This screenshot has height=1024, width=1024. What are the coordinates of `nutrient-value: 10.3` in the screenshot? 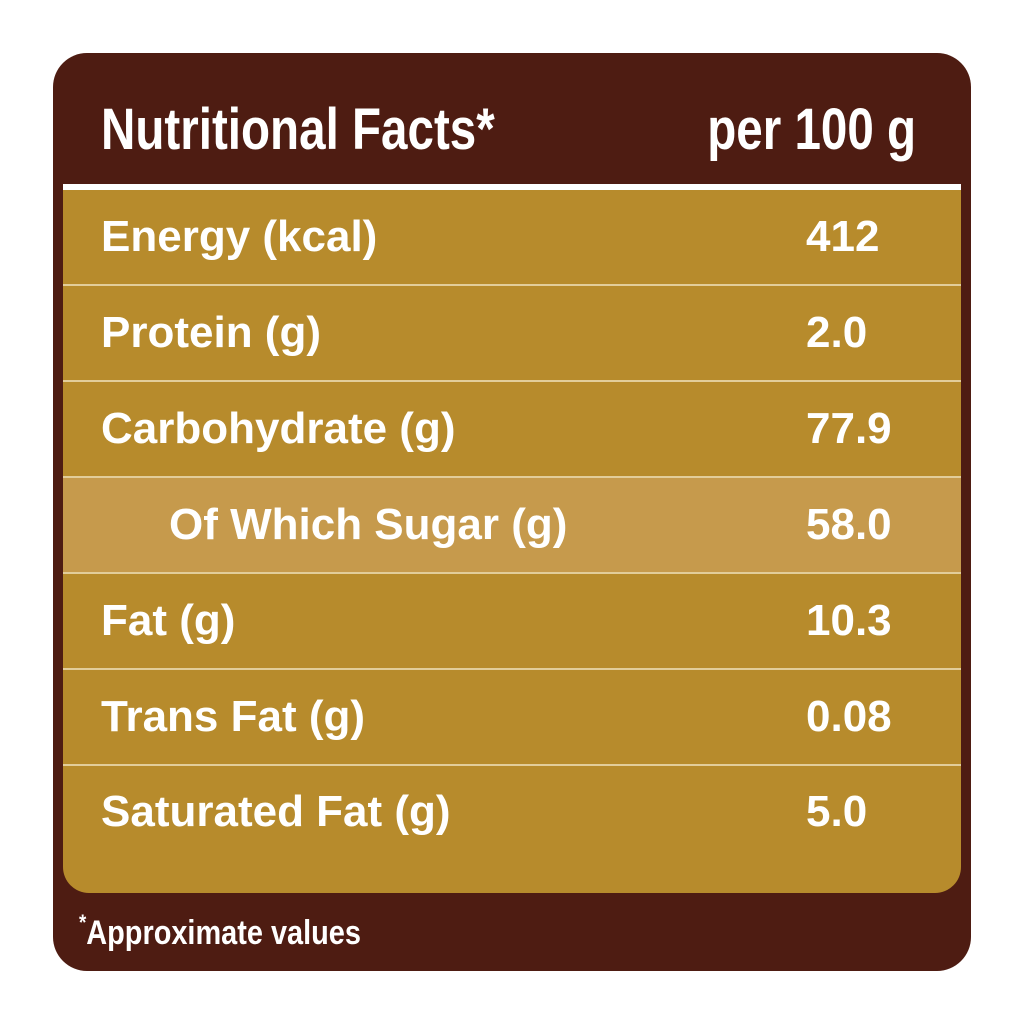 It's located at (849, 620).